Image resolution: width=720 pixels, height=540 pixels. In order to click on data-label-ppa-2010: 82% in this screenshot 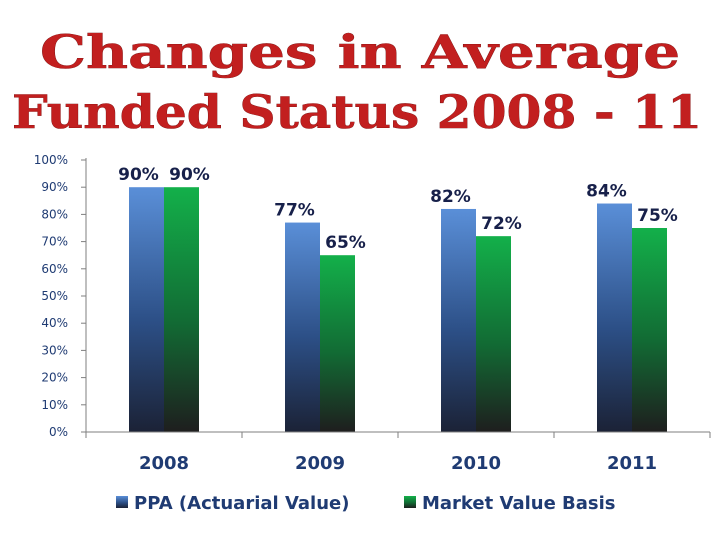, I will do `click(450, 197)`.